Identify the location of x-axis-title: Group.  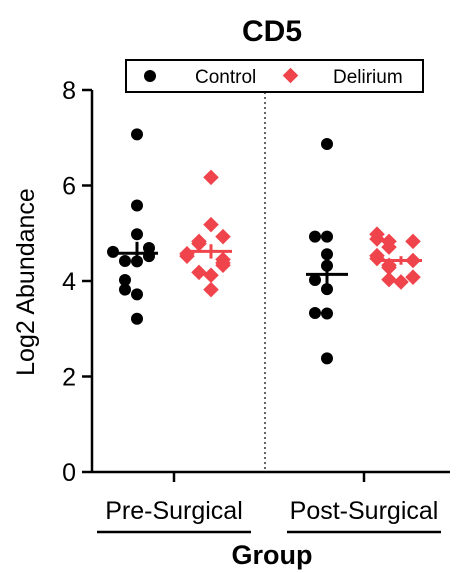
(272, 555).